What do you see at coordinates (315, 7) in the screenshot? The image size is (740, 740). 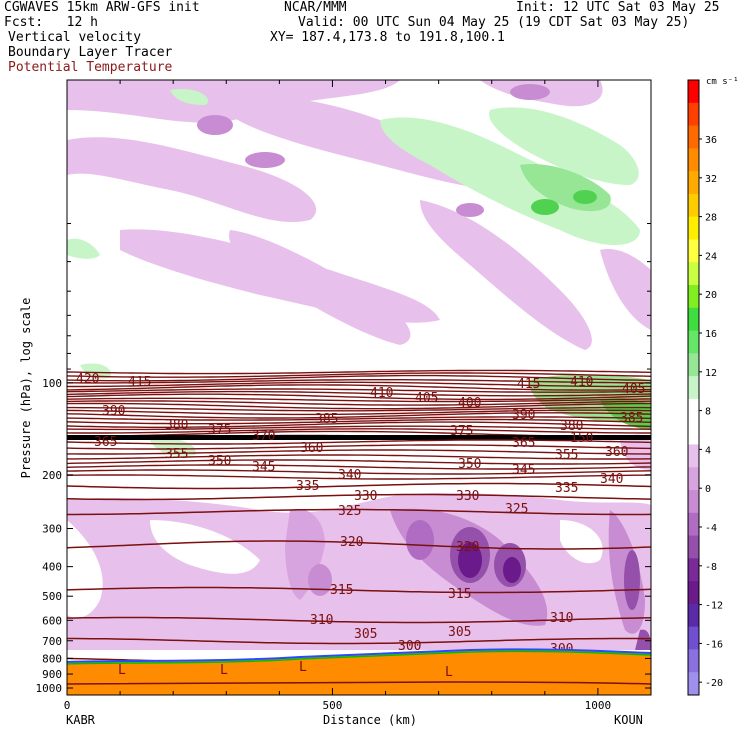 I see `org-title: NCAR/MMM` at bounding box center [315, 7].